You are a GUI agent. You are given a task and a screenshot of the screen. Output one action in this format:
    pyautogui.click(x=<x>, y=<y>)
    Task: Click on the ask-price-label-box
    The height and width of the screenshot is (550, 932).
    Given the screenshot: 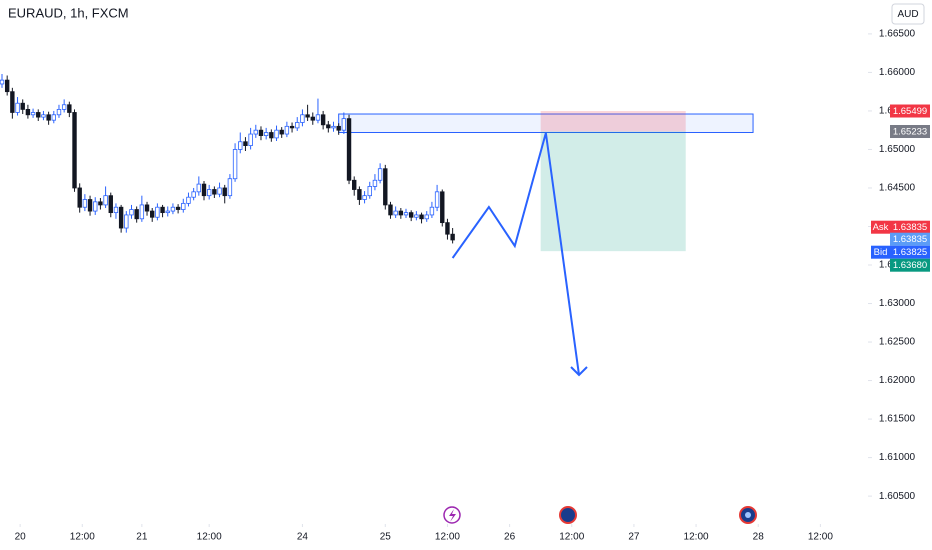 What is the action you would take?
    pyautogui.click(x=910, y=227)
    